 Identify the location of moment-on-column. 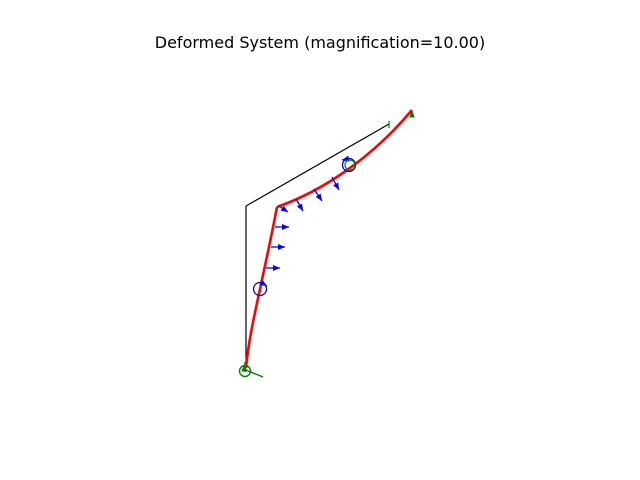
(260, 288).